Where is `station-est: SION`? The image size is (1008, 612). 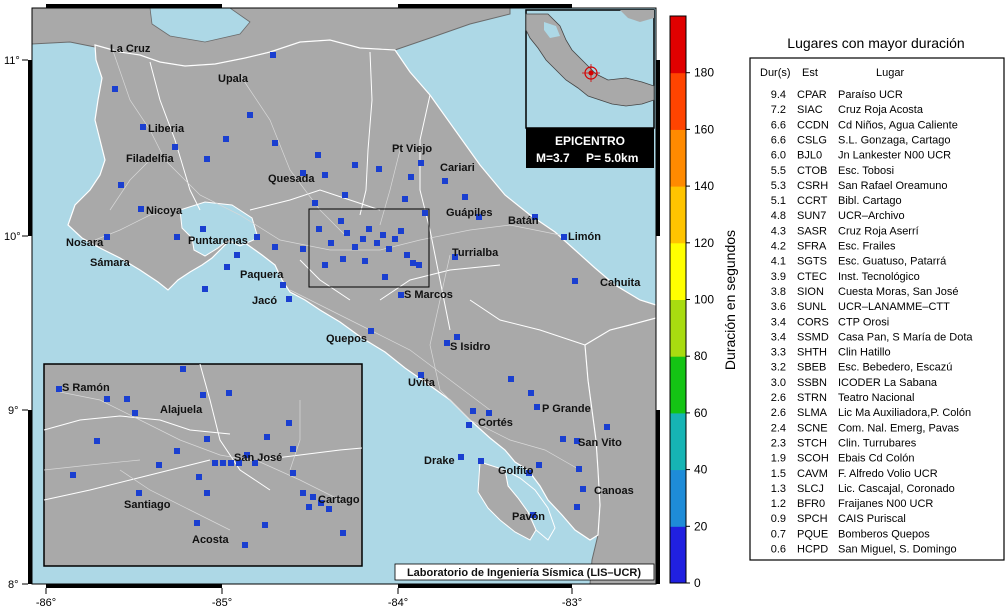
station-est: SION is located at coordinates (810, 292).